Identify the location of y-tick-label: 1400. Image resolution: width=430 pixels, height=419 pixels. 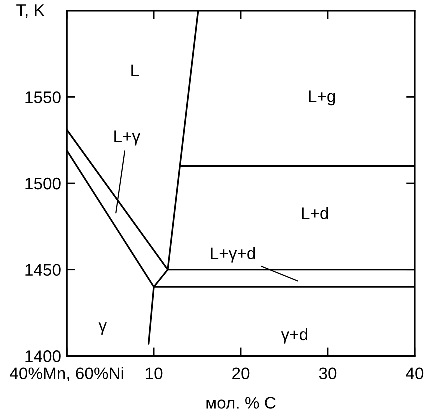
(43, 356).